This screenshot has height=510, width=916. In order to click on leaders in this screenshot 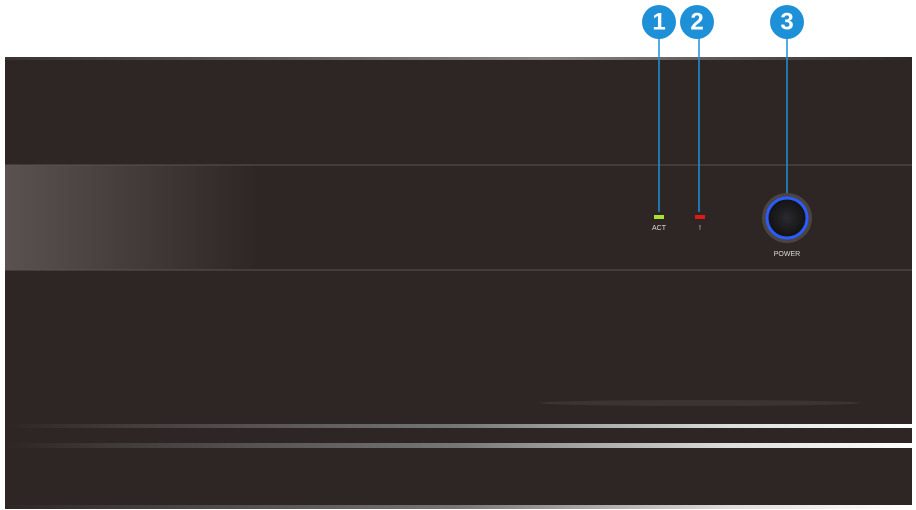, I will do `click(723, 125)`.